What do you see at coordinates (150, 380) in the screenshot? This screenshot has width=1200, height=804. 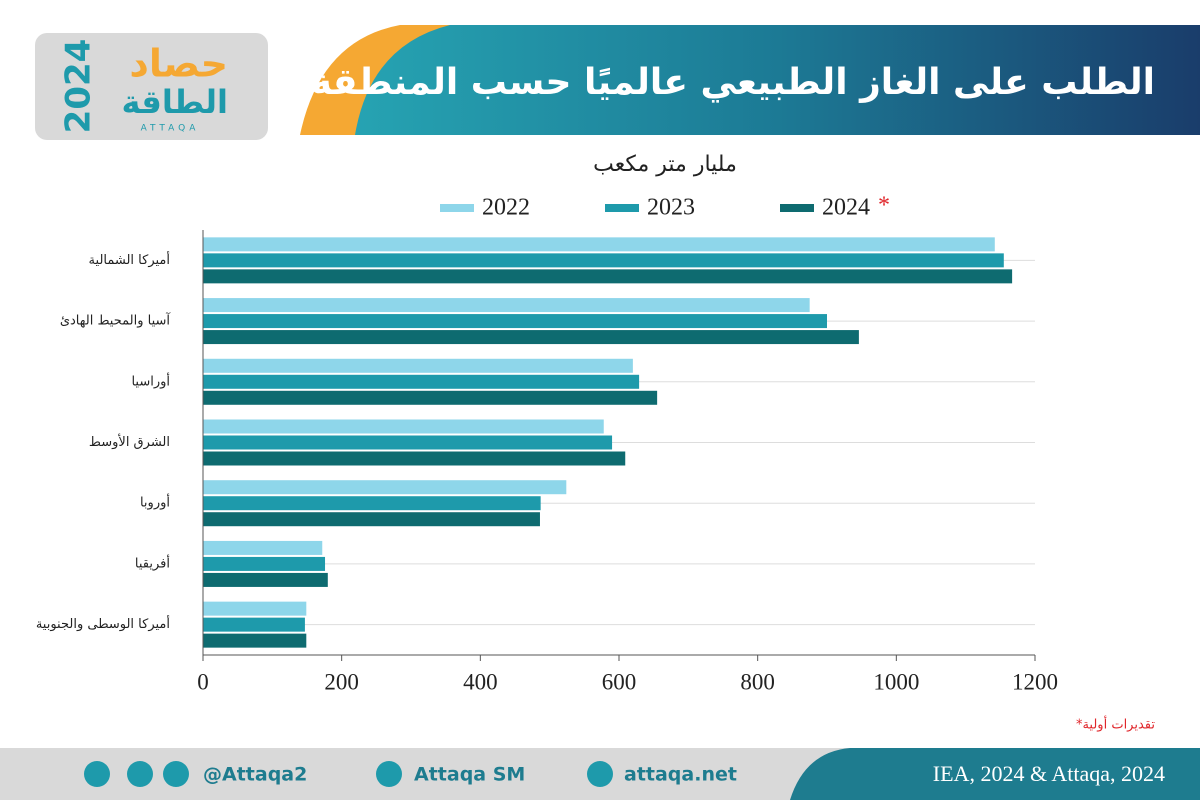 I see `category-label: أوراسيا` at bounding box center [150, 380].